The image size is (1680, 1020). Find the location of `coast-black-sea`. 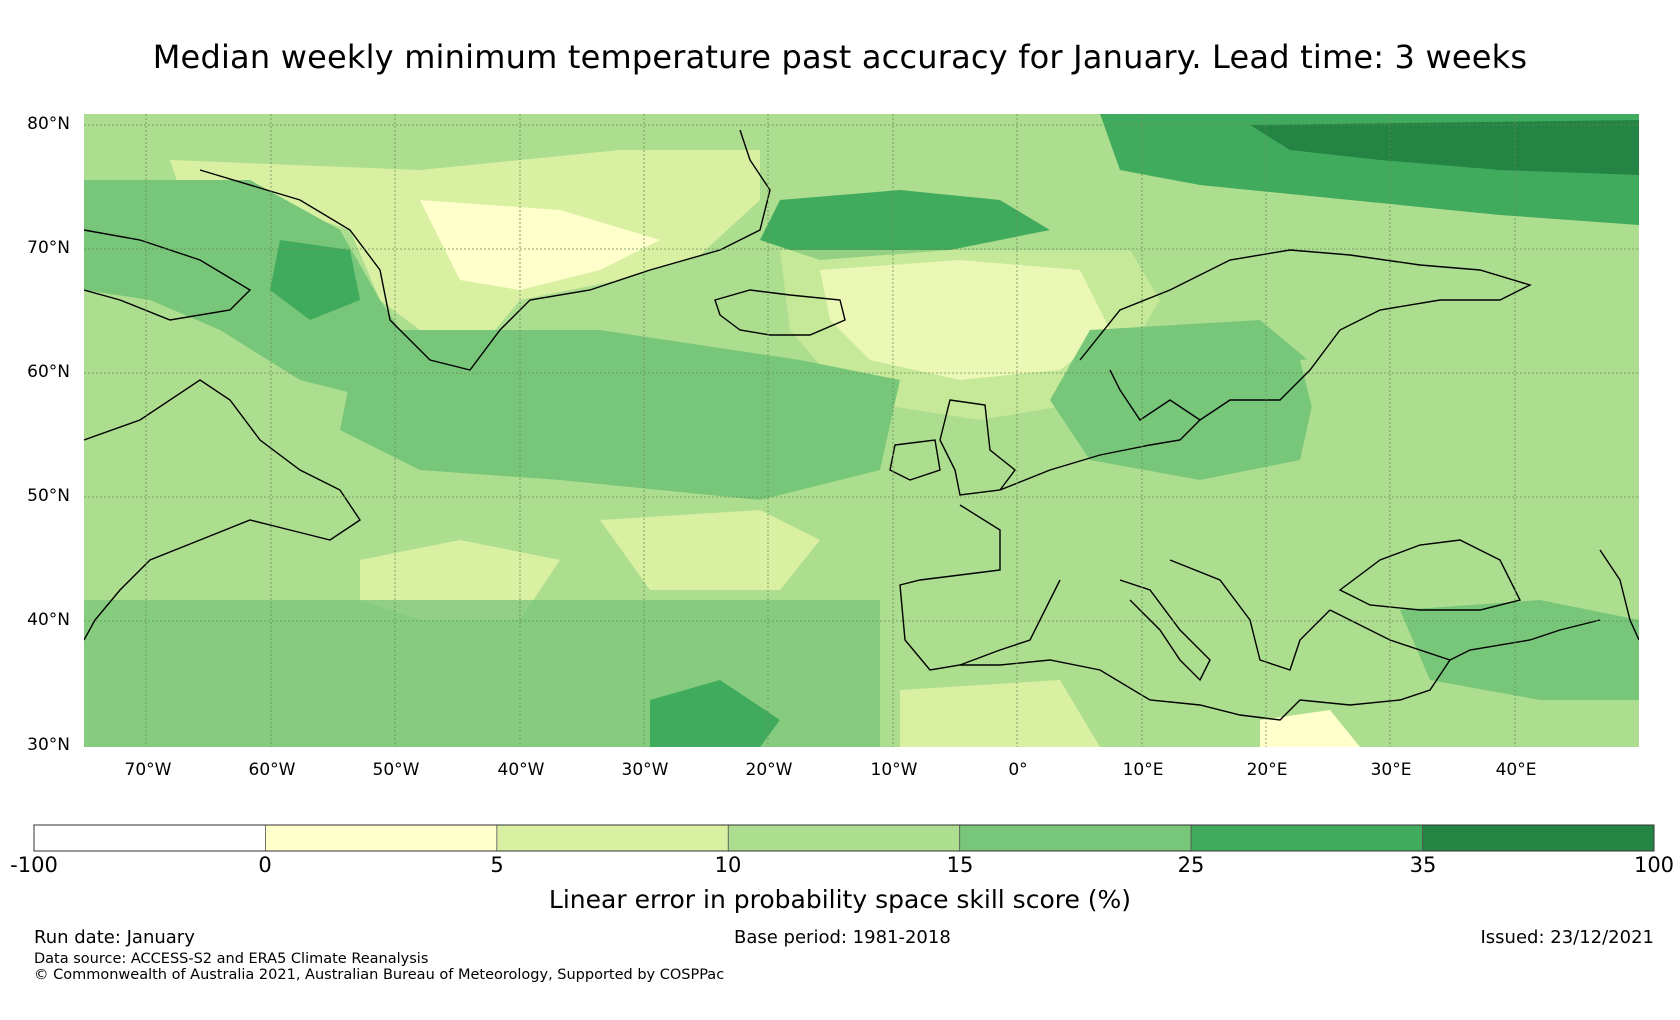

coast-black-sea is located at coordinates (1430, 575).